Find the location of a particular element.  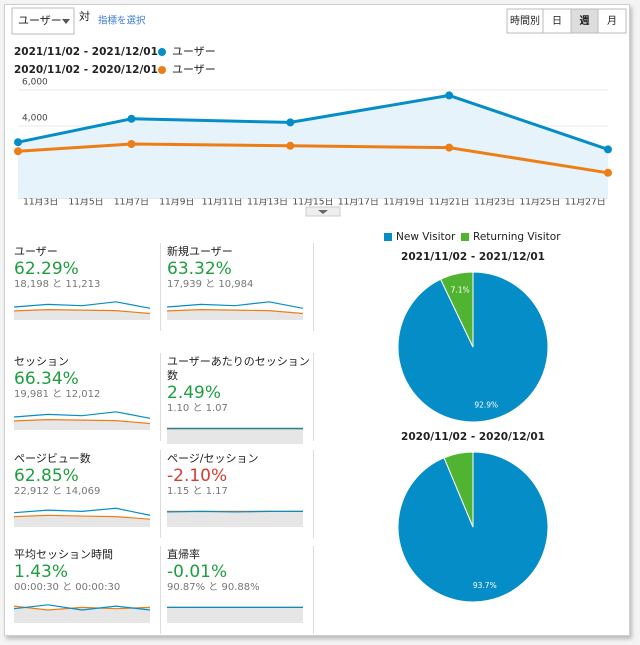

metric-cell: セッション 66.34% 19,981 と 12,012 is located at coordinates (86, 399).